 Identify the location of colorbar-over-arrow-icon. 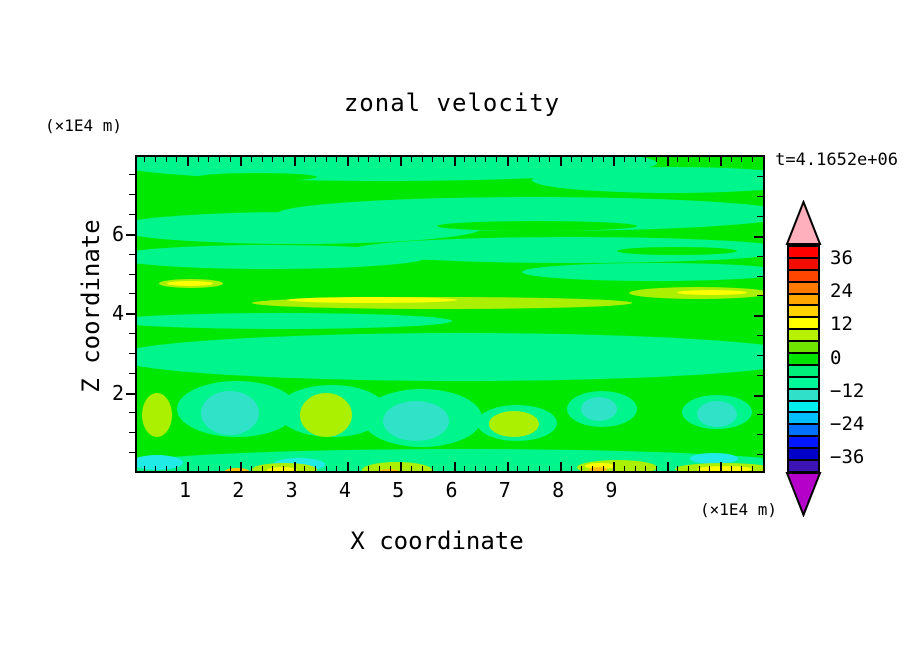
(803, 222).